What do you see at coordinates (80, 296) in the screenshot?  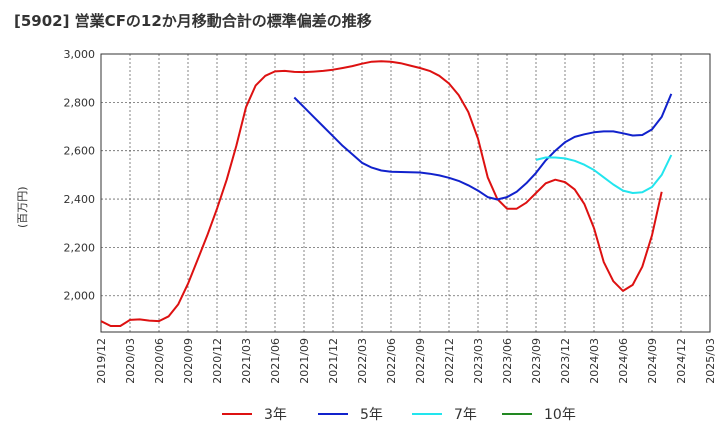 I see `y-tick-label: 2,000` at bounding box center [80, 296].